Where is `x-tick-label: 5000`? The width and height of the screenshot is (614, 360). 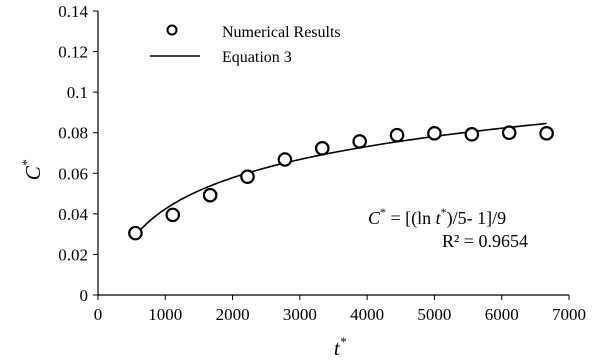
x-tick-label: 5000 is located at coordinates (434, 314).